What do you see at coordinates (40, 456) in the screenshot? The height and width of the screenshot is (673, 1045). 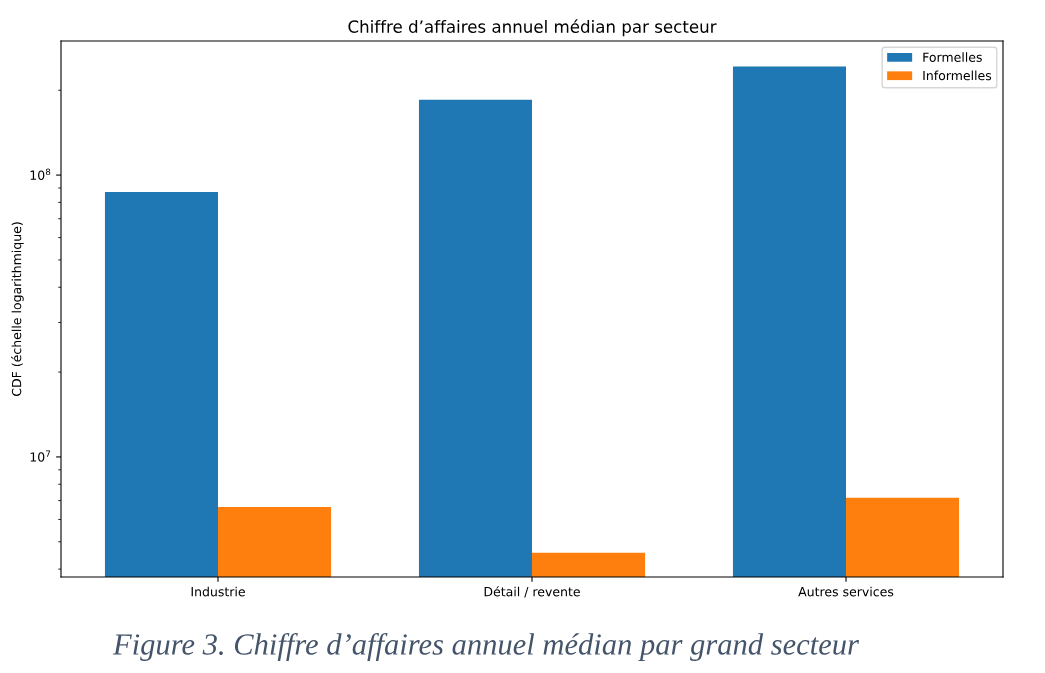 I see `y-tick-label: 10$^{7}$` at bounding box center [40, 456].